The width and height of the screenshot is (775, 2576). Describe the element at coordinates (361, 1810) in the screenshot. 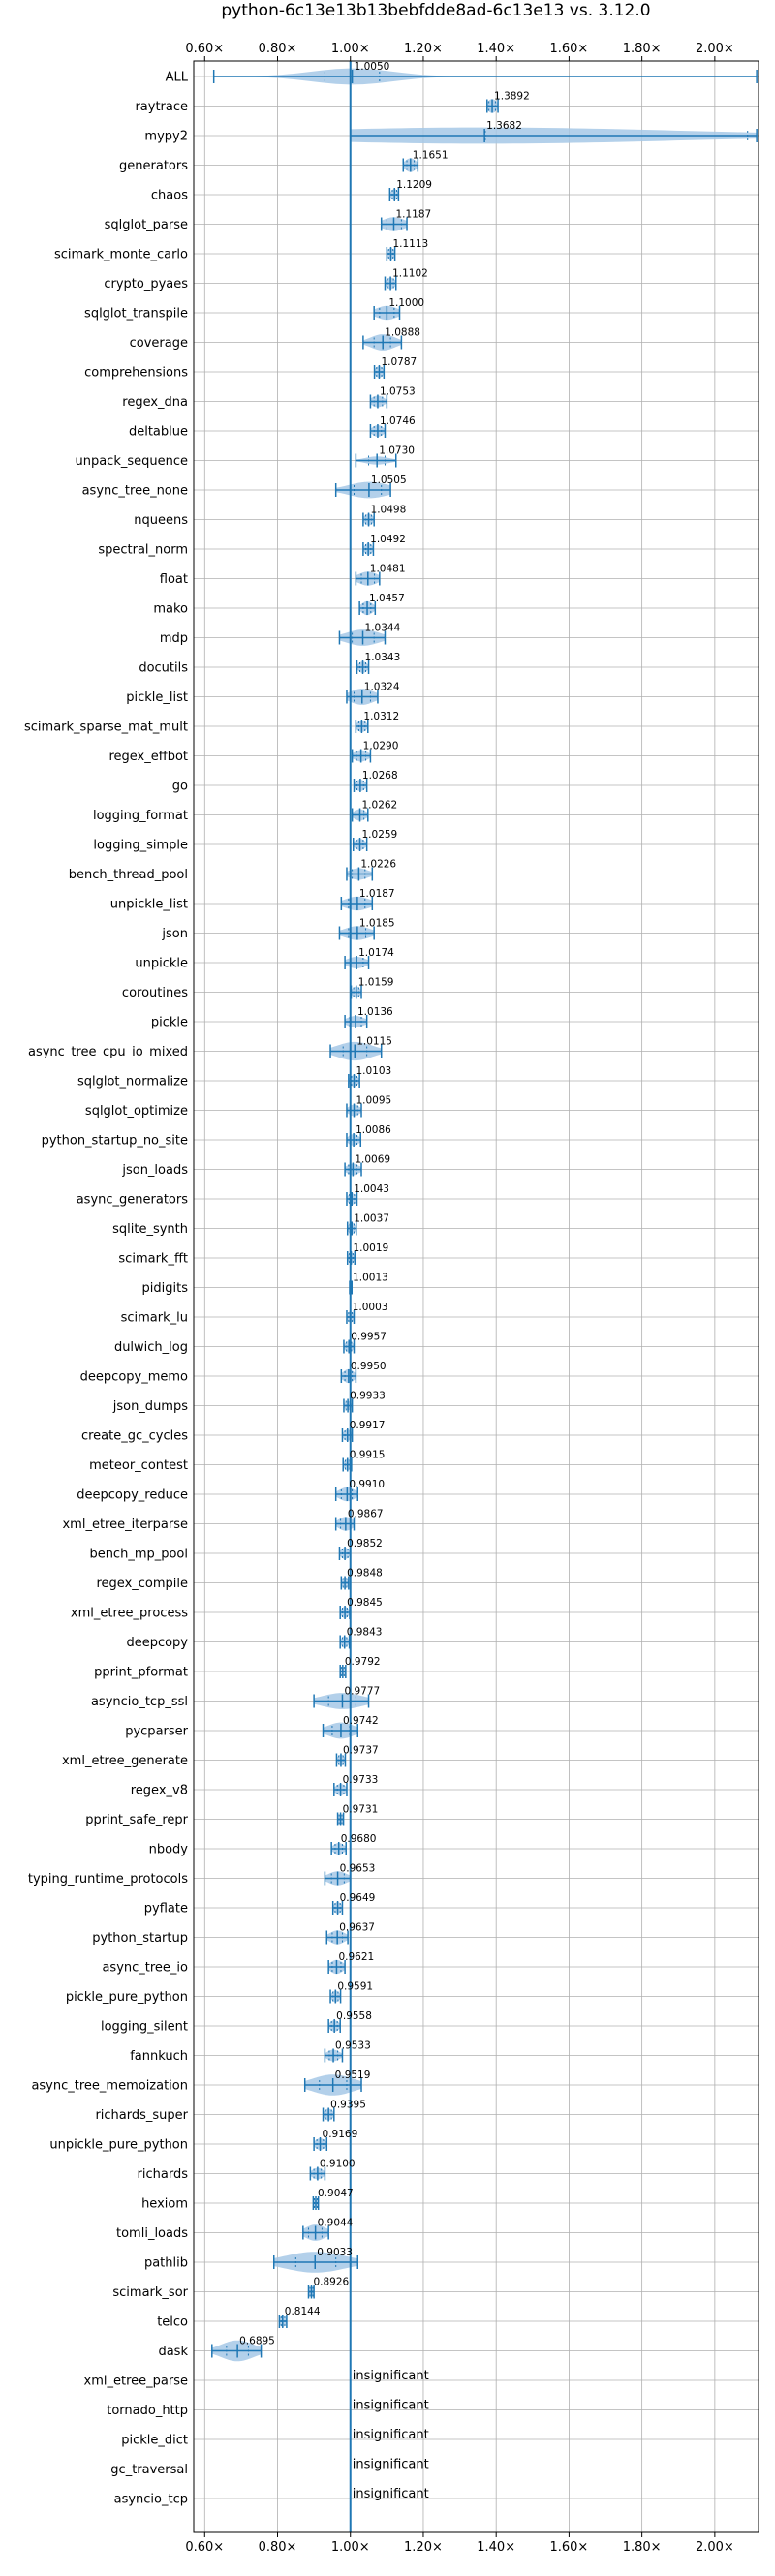

I see `value-label: 0.9731` at that location.